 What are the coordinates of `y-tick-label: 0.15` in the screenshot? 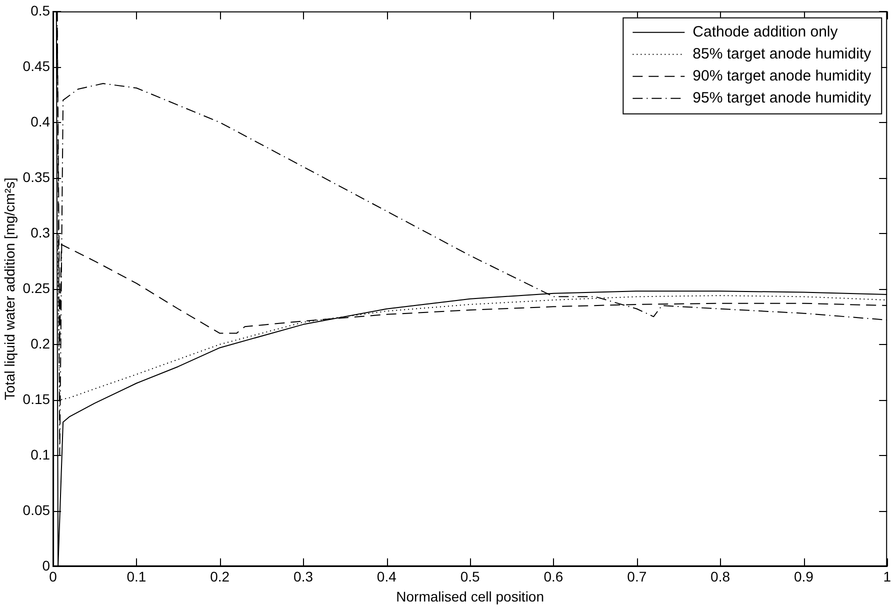 It's located at (36, 398).